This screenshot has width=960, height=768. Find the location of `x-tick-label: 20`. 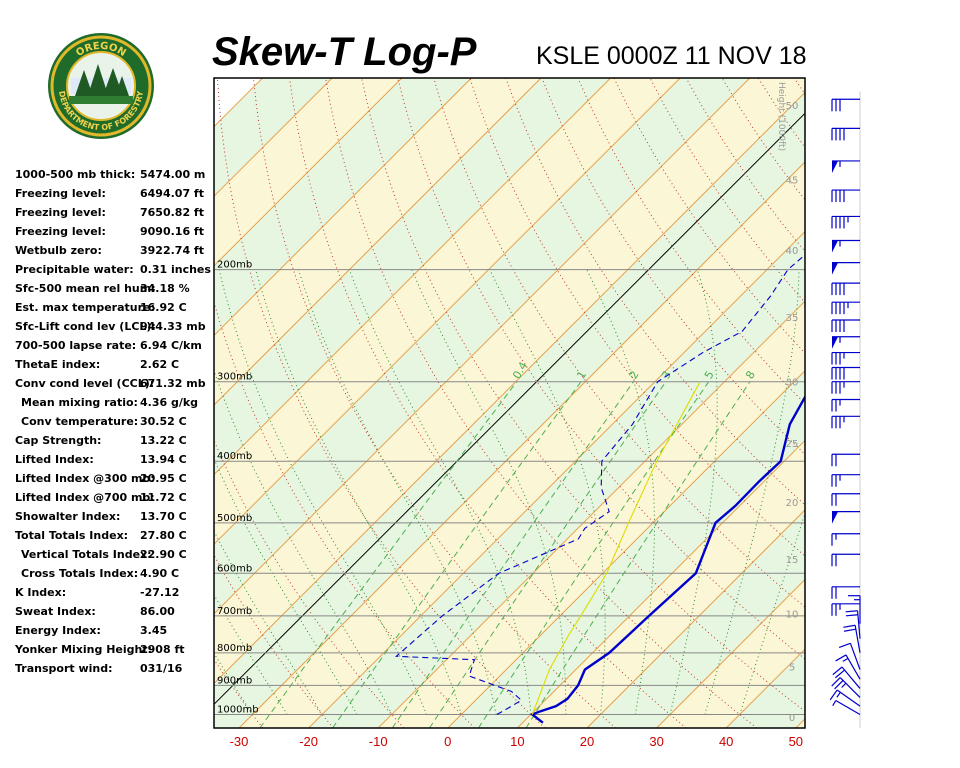

x-tick-label: 20 is located at coordinates (587, 741).